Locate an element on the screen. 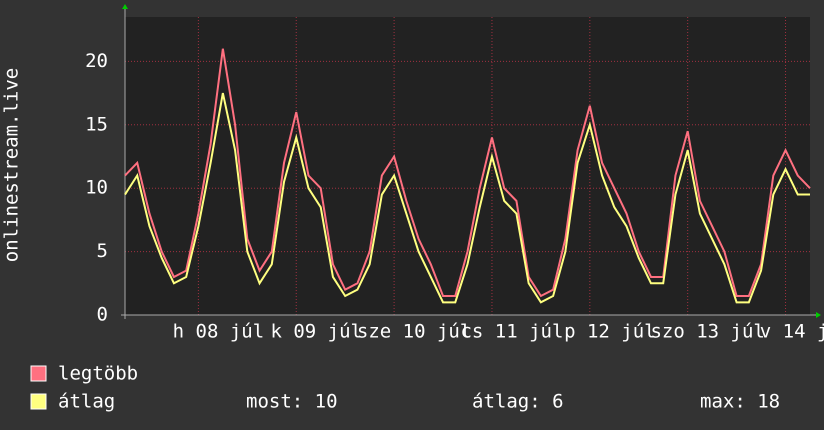  y-tick-label: 5 is located at coordinates (102, 251).